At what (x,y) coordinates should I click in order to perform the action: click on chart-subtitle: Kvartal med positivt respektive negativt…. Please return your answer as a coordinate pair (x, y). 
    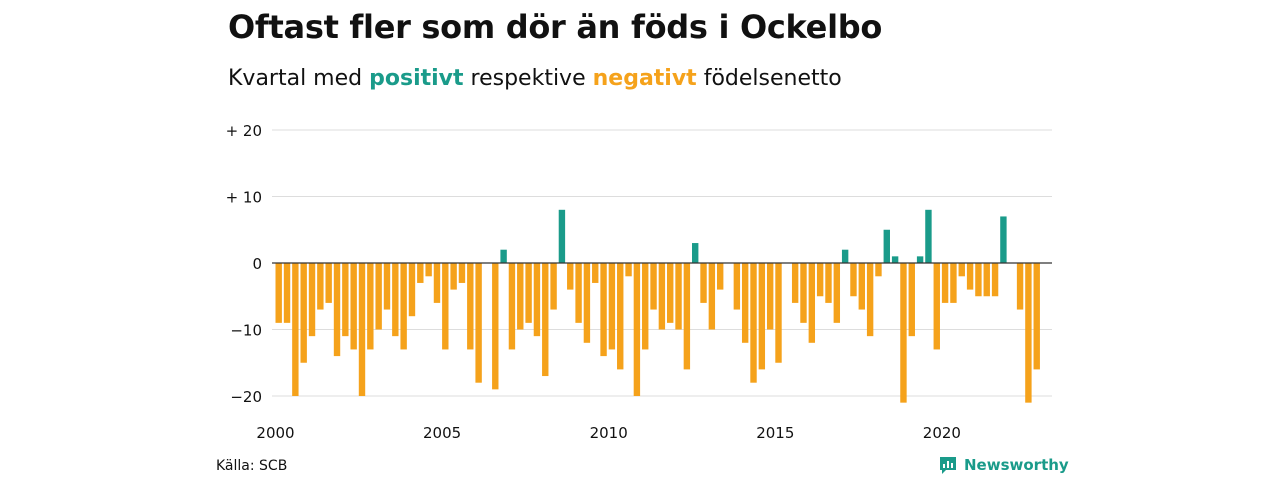
    Looking at the image, I should click on (535, 78).